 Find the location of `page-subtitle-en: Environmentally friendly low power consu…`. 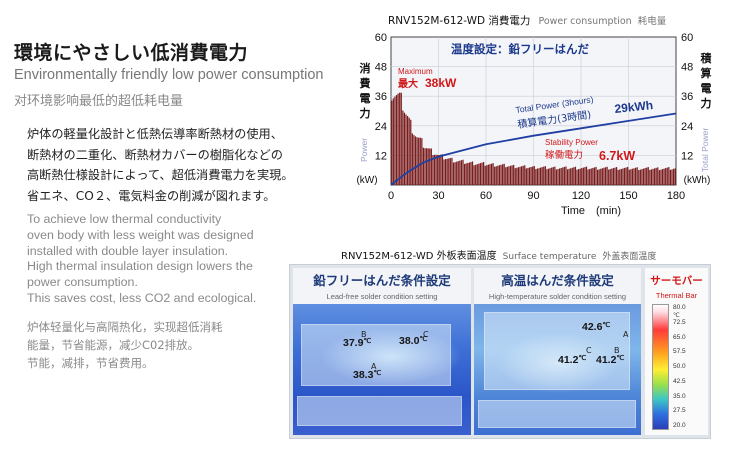

page-subtitle-en: Environmentally friendly low power consu… is located at coordinates (169, 75).